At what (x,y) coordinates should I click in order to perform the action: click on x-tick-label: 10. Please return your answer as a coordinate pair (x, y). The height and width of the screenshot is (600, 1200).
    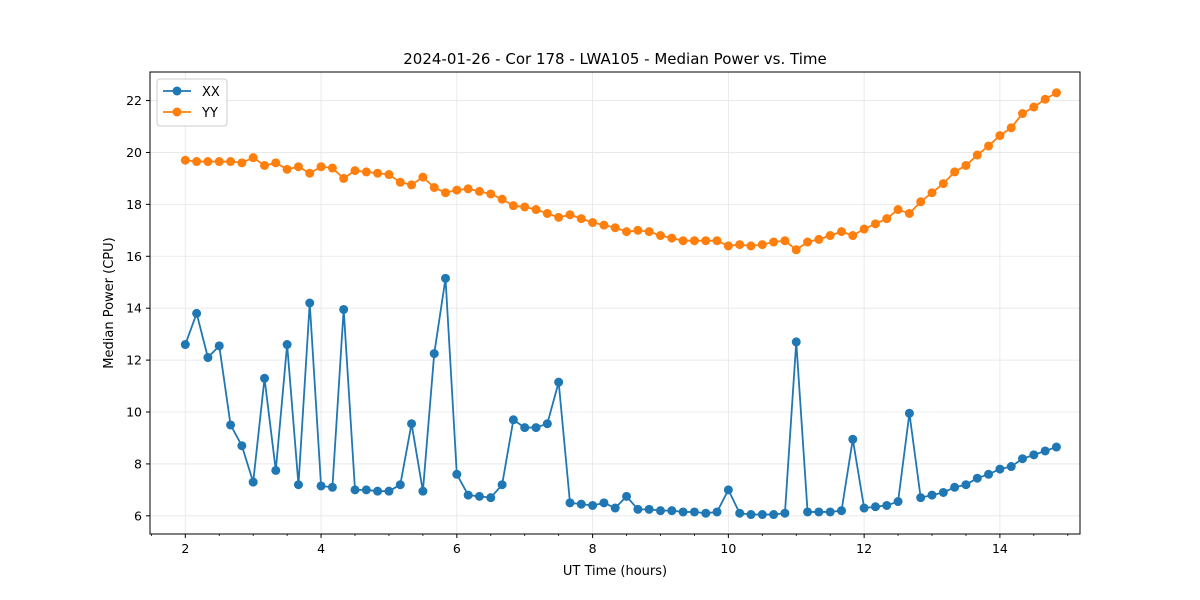
    Looking at the image, I should click on (728, 548).